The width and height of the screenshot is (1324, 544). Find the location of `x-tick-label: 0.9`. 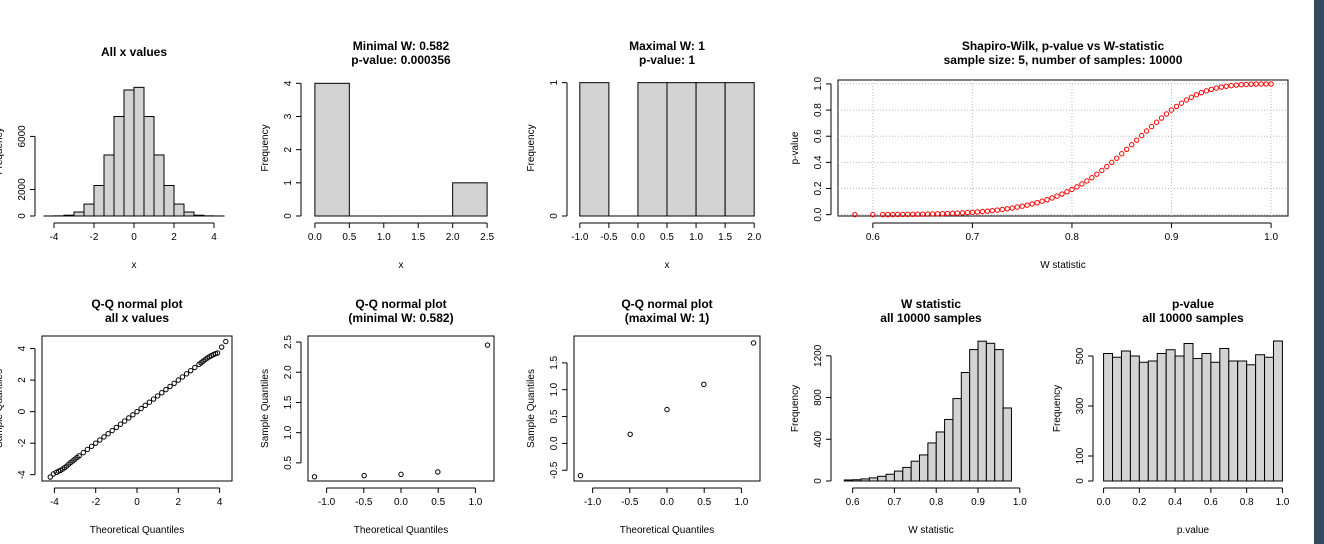

x-tick-label: 0.9 is located at coordinates (978, 502).